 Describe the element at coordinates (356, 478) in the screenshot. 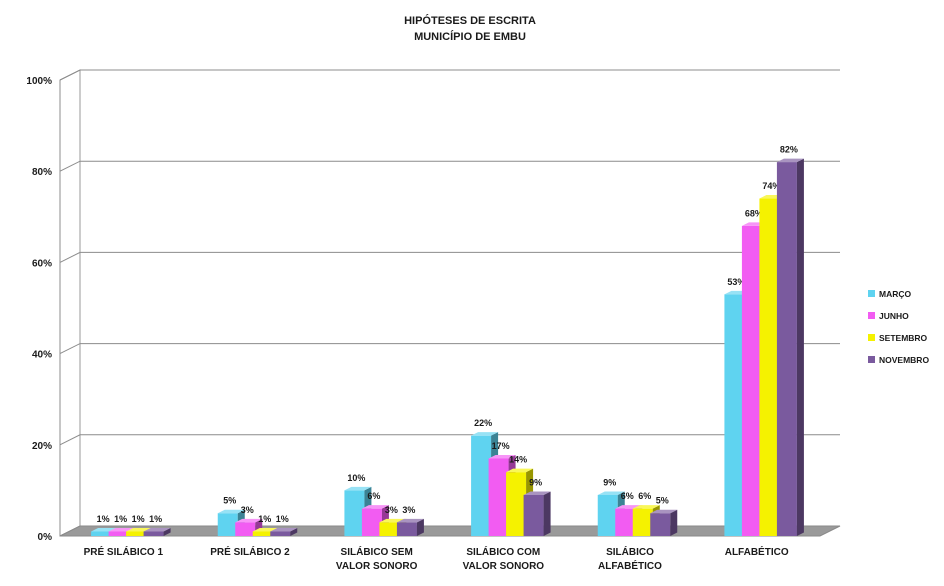

I see `data-label: 10%` at that location.